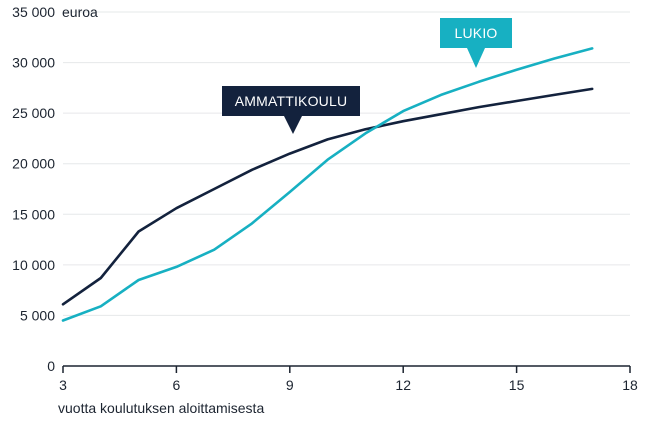  I want to click on y-axis-label: euroa, so click(80, 12).